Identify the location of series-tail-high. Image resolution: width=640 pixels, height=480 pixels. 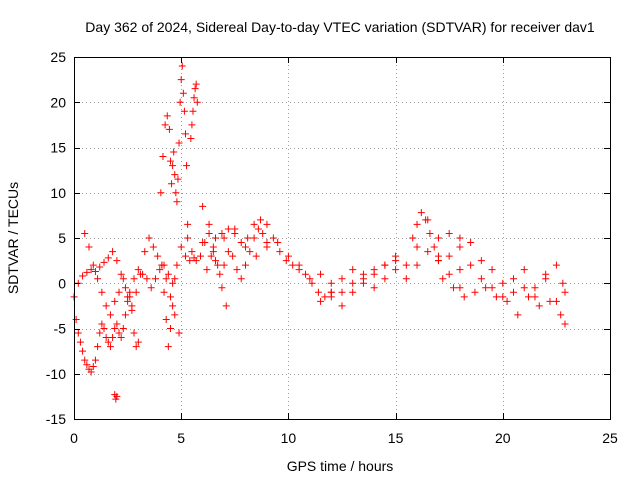
(511, 263).